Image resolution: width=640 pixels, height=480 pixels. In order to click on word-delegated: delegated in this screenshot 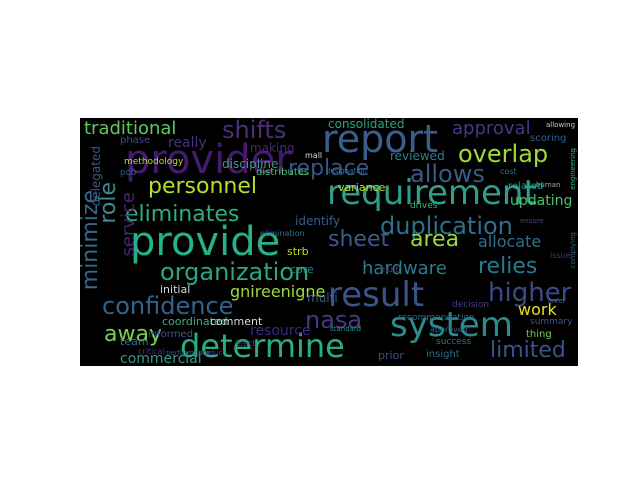, I will do `click(96, 176)`.